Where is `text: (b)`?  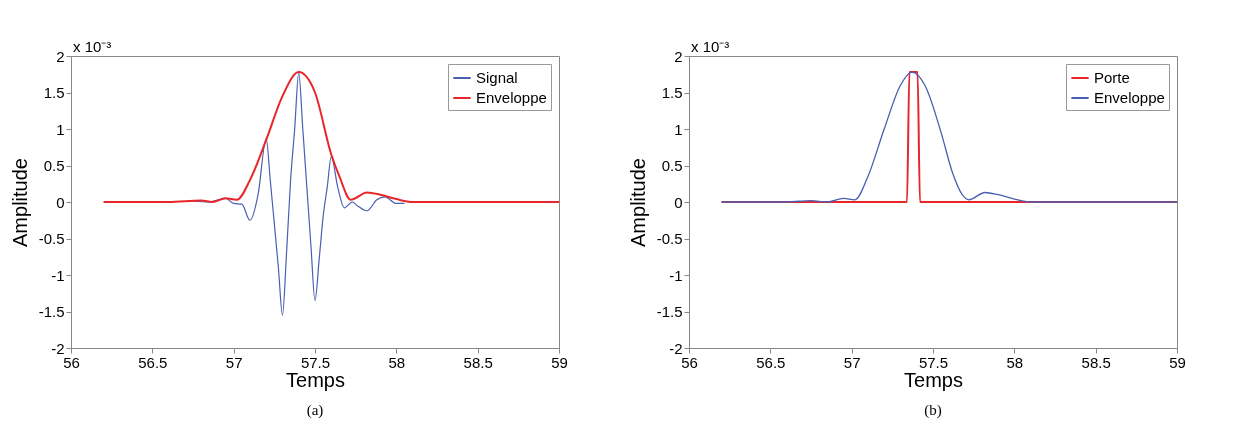 text: (b) is located at coordinates (933, 410).